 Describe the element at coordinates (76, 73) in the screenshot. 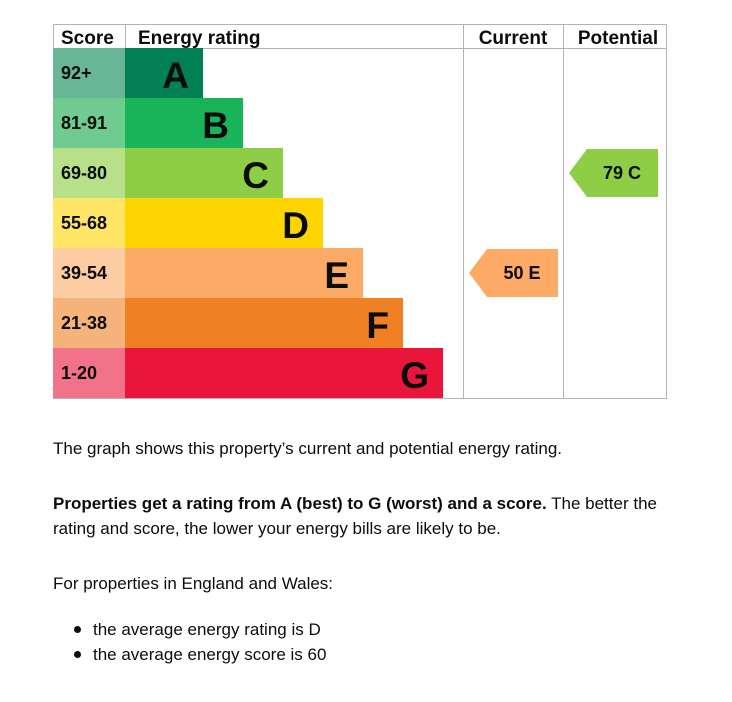

I see `score-range-label: 92+` at that location.